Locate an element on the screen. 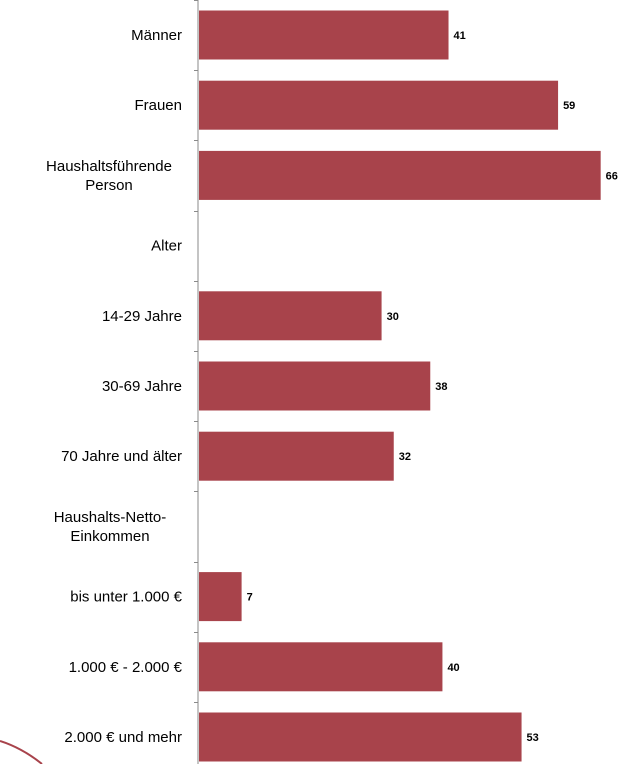 The image size is (629, 764). category-label: Männer is located at coordinates (156, 35).